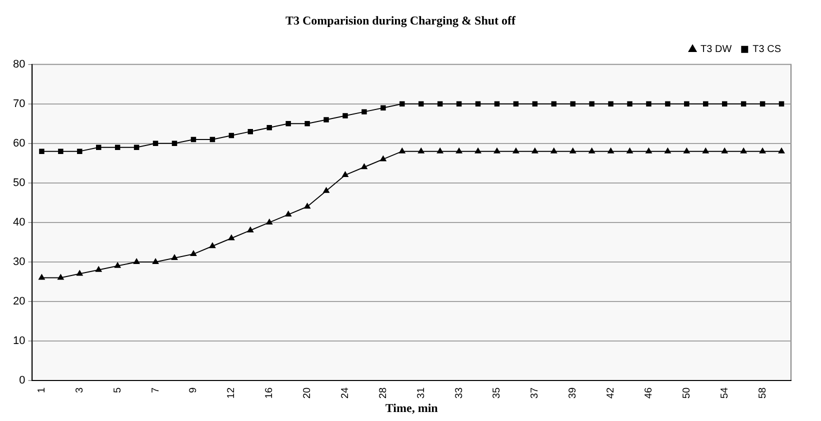 The width and height of the screenshot is (821, 421). What do you see at coordinates (573, 393) in the screenshot?
I see `x-tick-label: 39` at bounding box center [573, 393].